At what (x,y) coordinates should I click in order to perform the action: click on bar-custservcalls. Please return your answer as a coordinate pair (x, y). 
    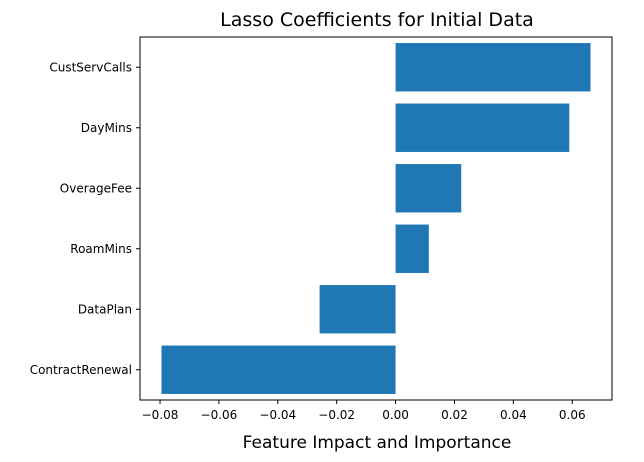
    Looking at the image, I should click on (493, 67).